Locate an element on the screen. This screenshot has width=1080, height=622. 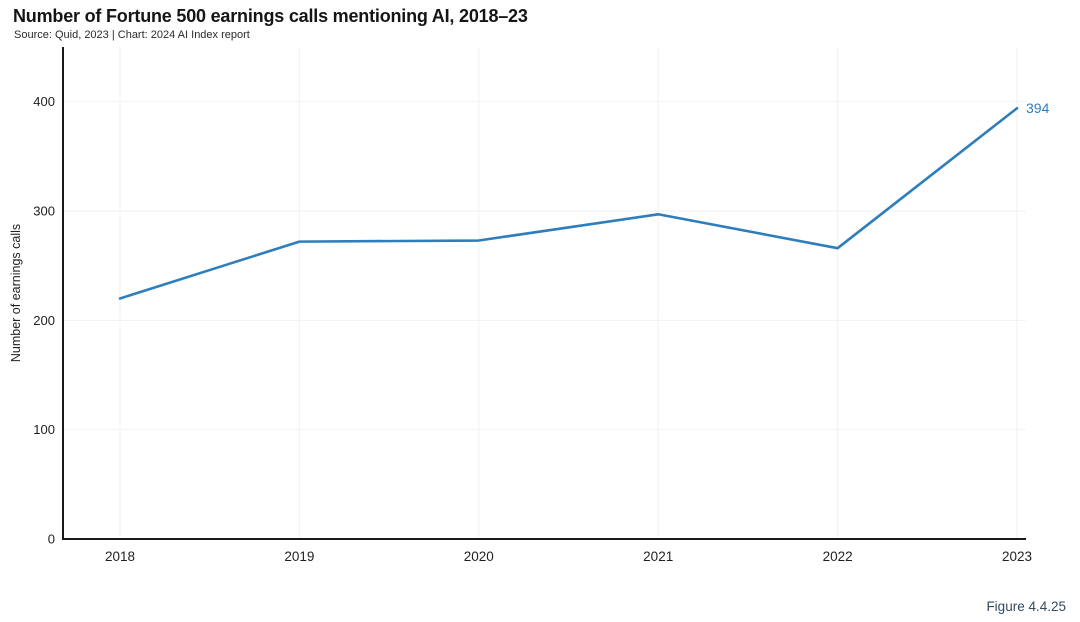
y-tick-label: 0 is located at coordinates (51, 539).